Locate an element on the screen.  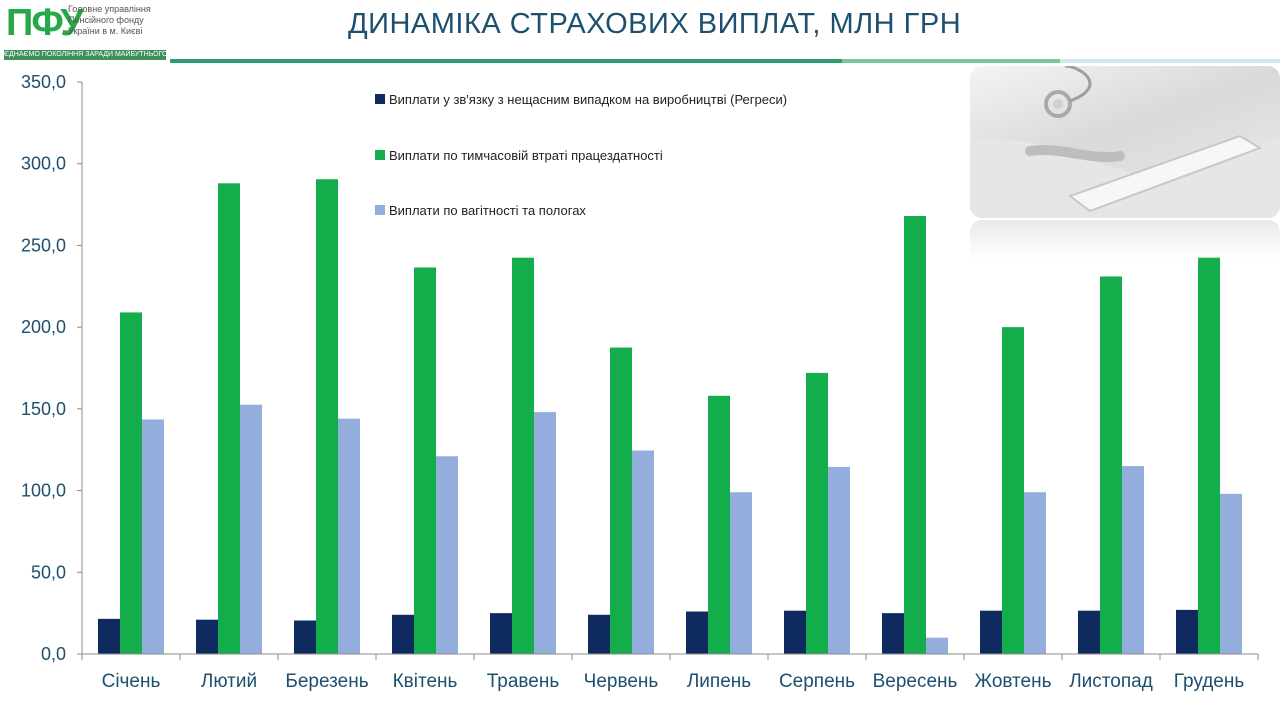
x-tick-label: Січень is located at coordinates (131, 681).